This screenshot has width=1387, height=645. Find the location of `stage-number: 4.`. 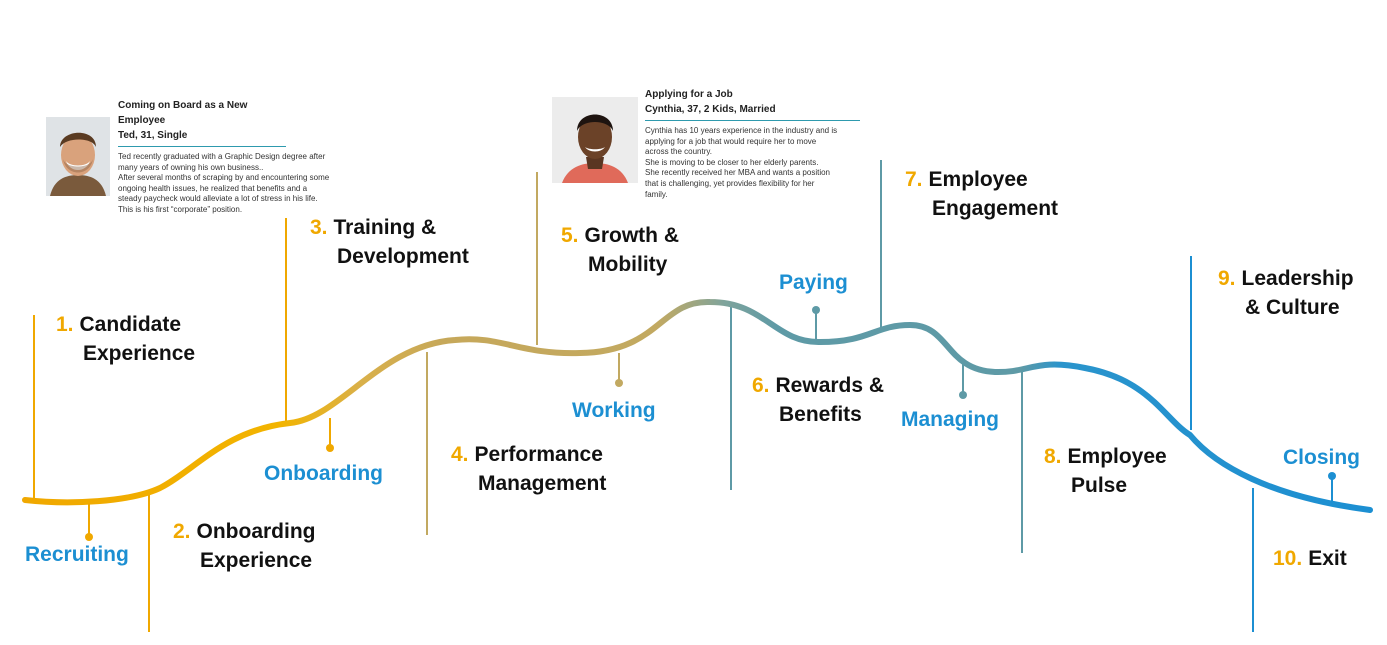

stage-number: 4. is located at coordinates (460, 454).